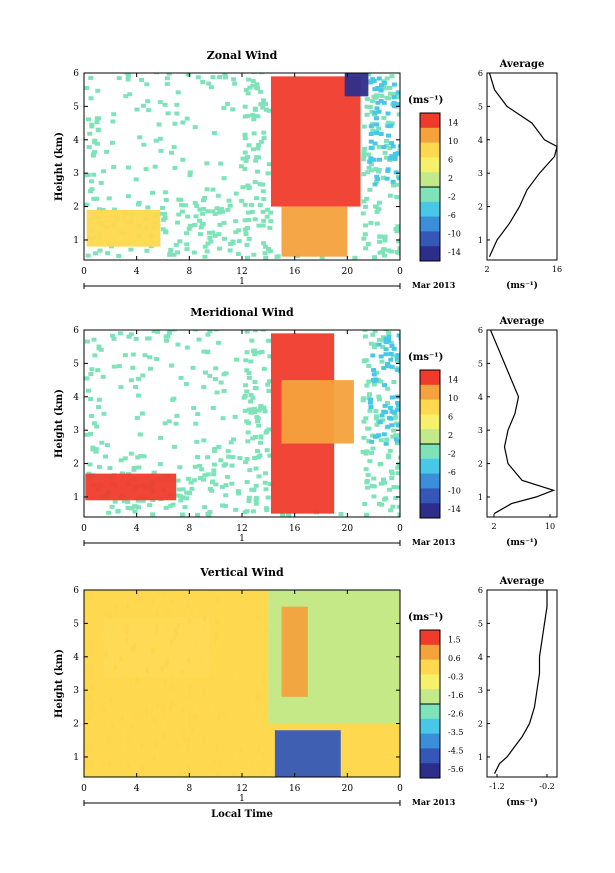 Image resolution: width=615 pixels, height=873 pixels. What do you see at coordinates (59, 423) in the screenshot?
I see `y-axis-label: Height (km)` at bounding box center [59, 423].